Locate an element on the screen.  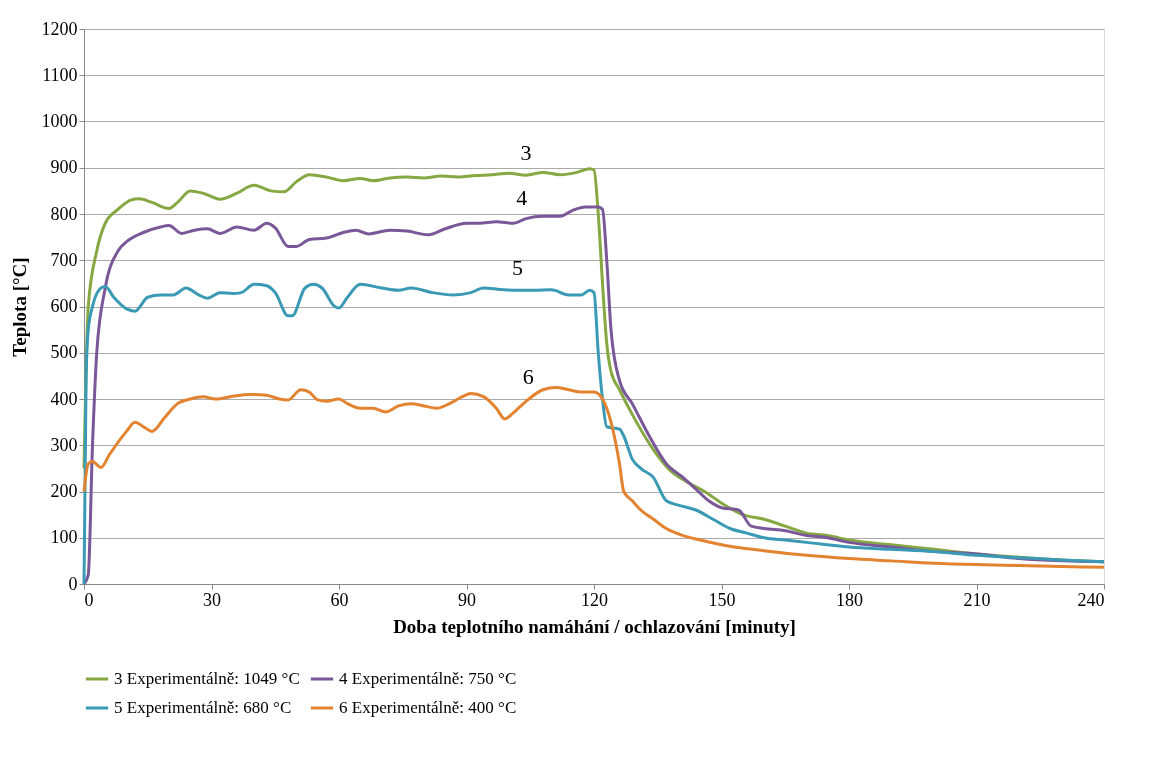
y-tick-label: 400 is located at coordinates (64, 398).